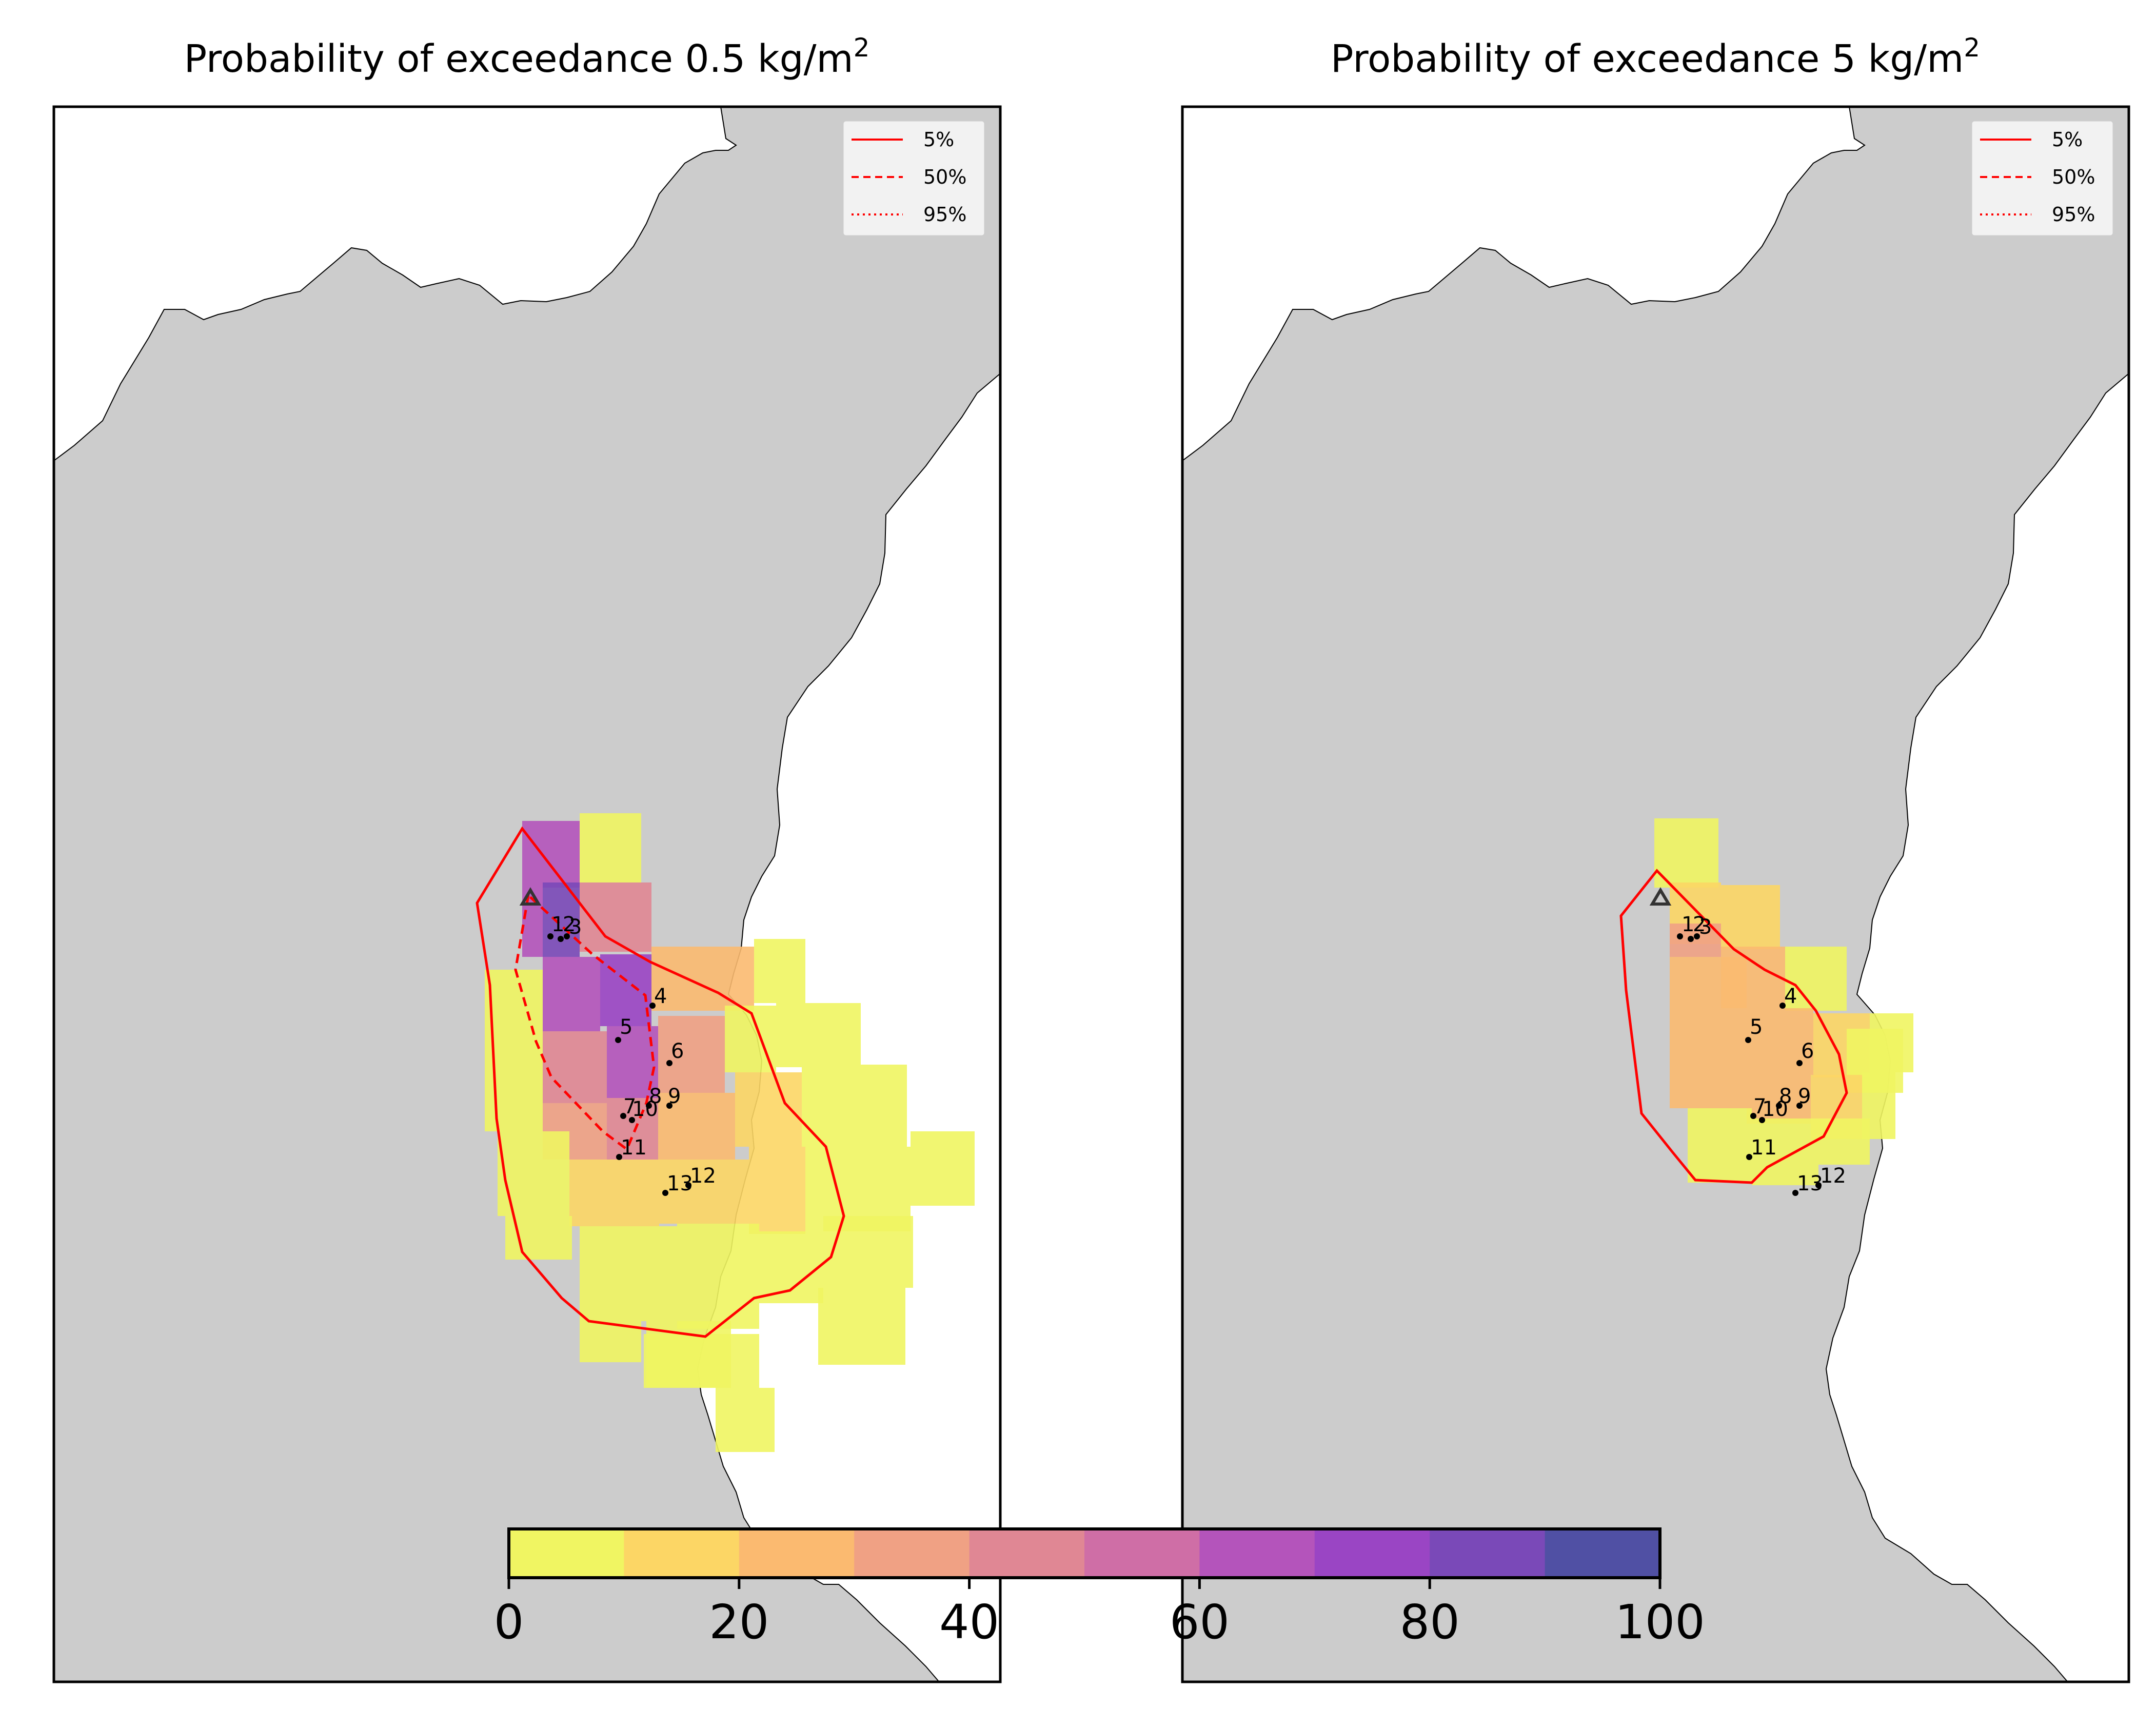  I want to click on probability-grid, so click(1784, 1001).